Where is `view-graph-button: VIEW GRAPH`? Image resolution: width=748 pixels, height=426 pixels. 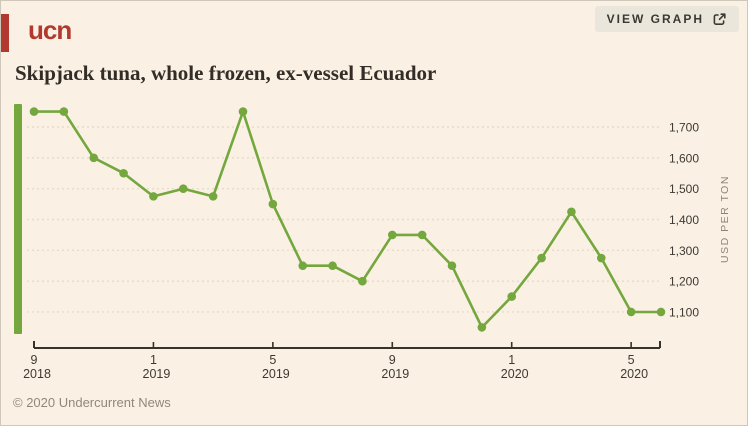
view-graph-button: VIEW GRAPH is located at coordinates (666, 19).